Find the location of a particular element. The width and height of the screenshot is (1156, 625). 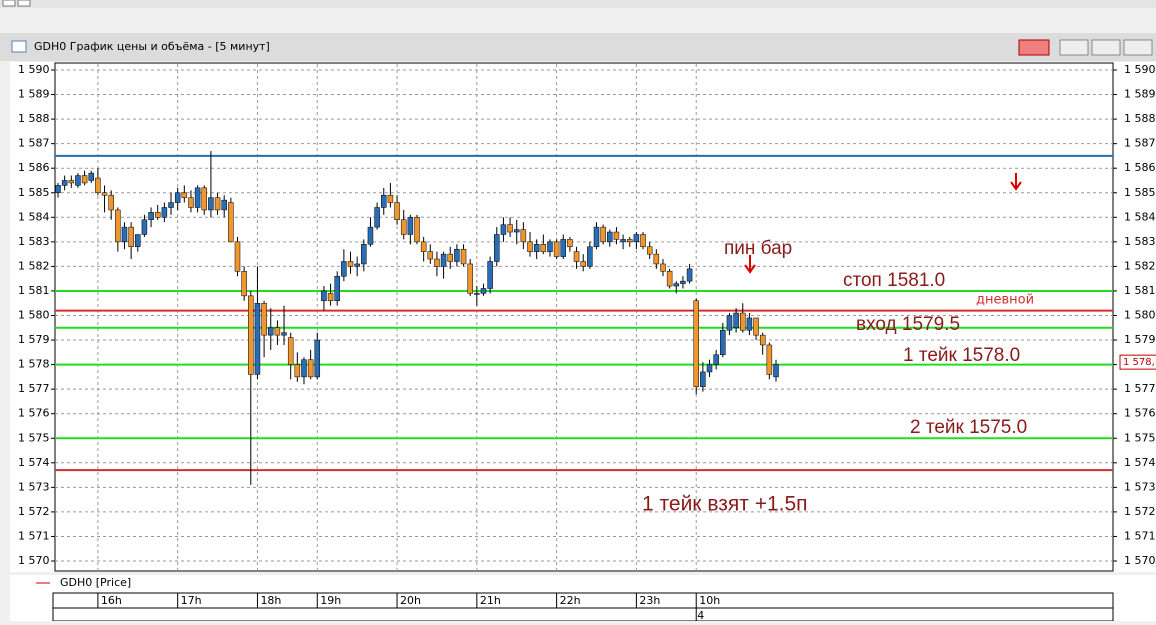

x-tick-label: 10h is located at coordinates (709, 600).